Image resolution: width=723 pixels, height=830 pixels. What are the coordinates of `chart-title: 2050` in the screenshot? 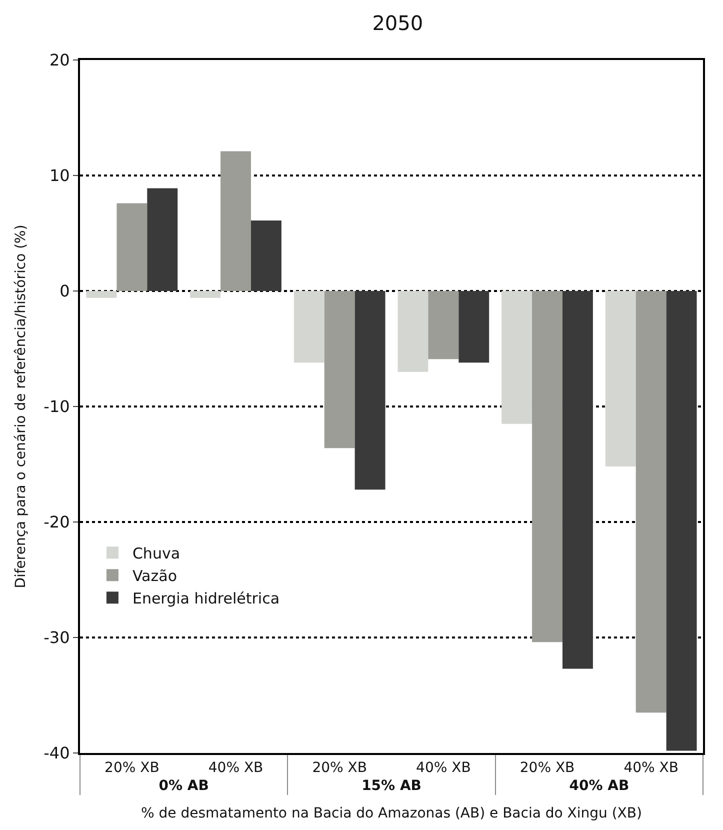 It's located at (398, 23).